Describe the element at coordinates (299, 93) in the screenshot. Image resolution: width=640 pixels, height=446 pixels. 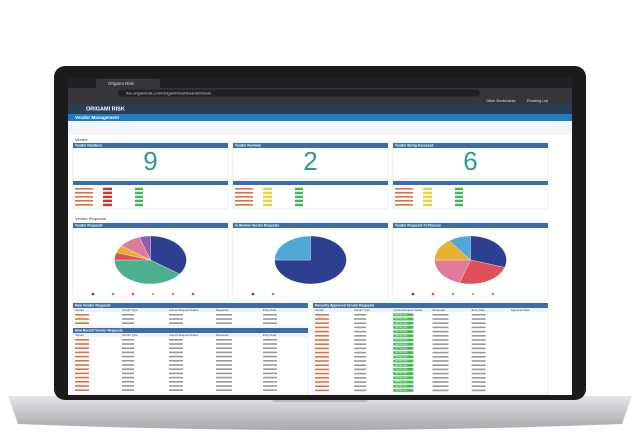
I see `address-bar` at that location.